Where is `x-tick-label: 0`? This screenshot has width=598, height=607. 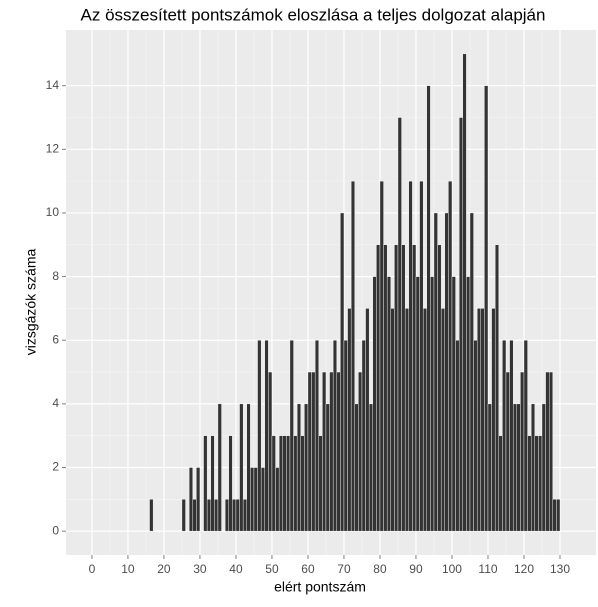
x-tick-label: 0 is located at coordinates (92, 569).